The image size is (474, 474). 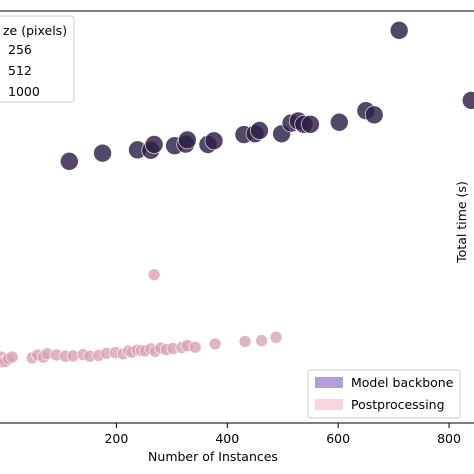 What do you see at coordinates (329, 404) in the screenshot?
I see `legend-swatch-postprocessing` at bounding box center [329, 404].